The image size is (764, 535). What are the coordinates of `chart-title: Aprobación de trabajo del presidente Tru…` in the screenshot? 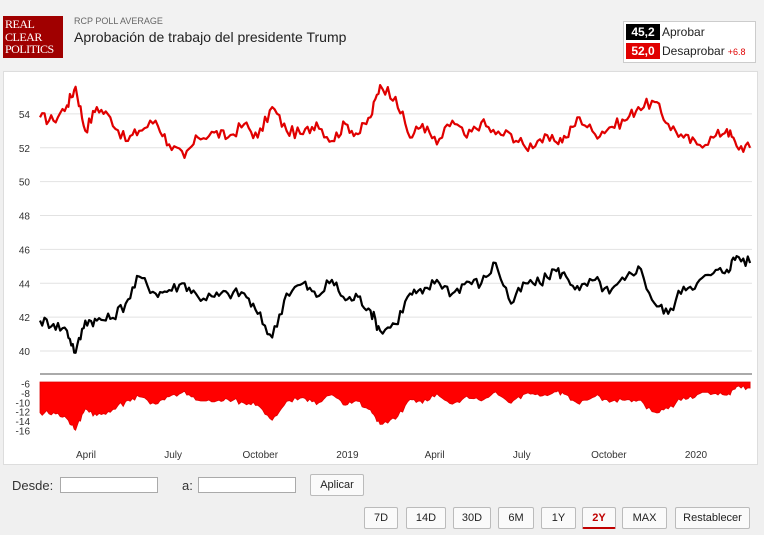 It's located at (210, 37).